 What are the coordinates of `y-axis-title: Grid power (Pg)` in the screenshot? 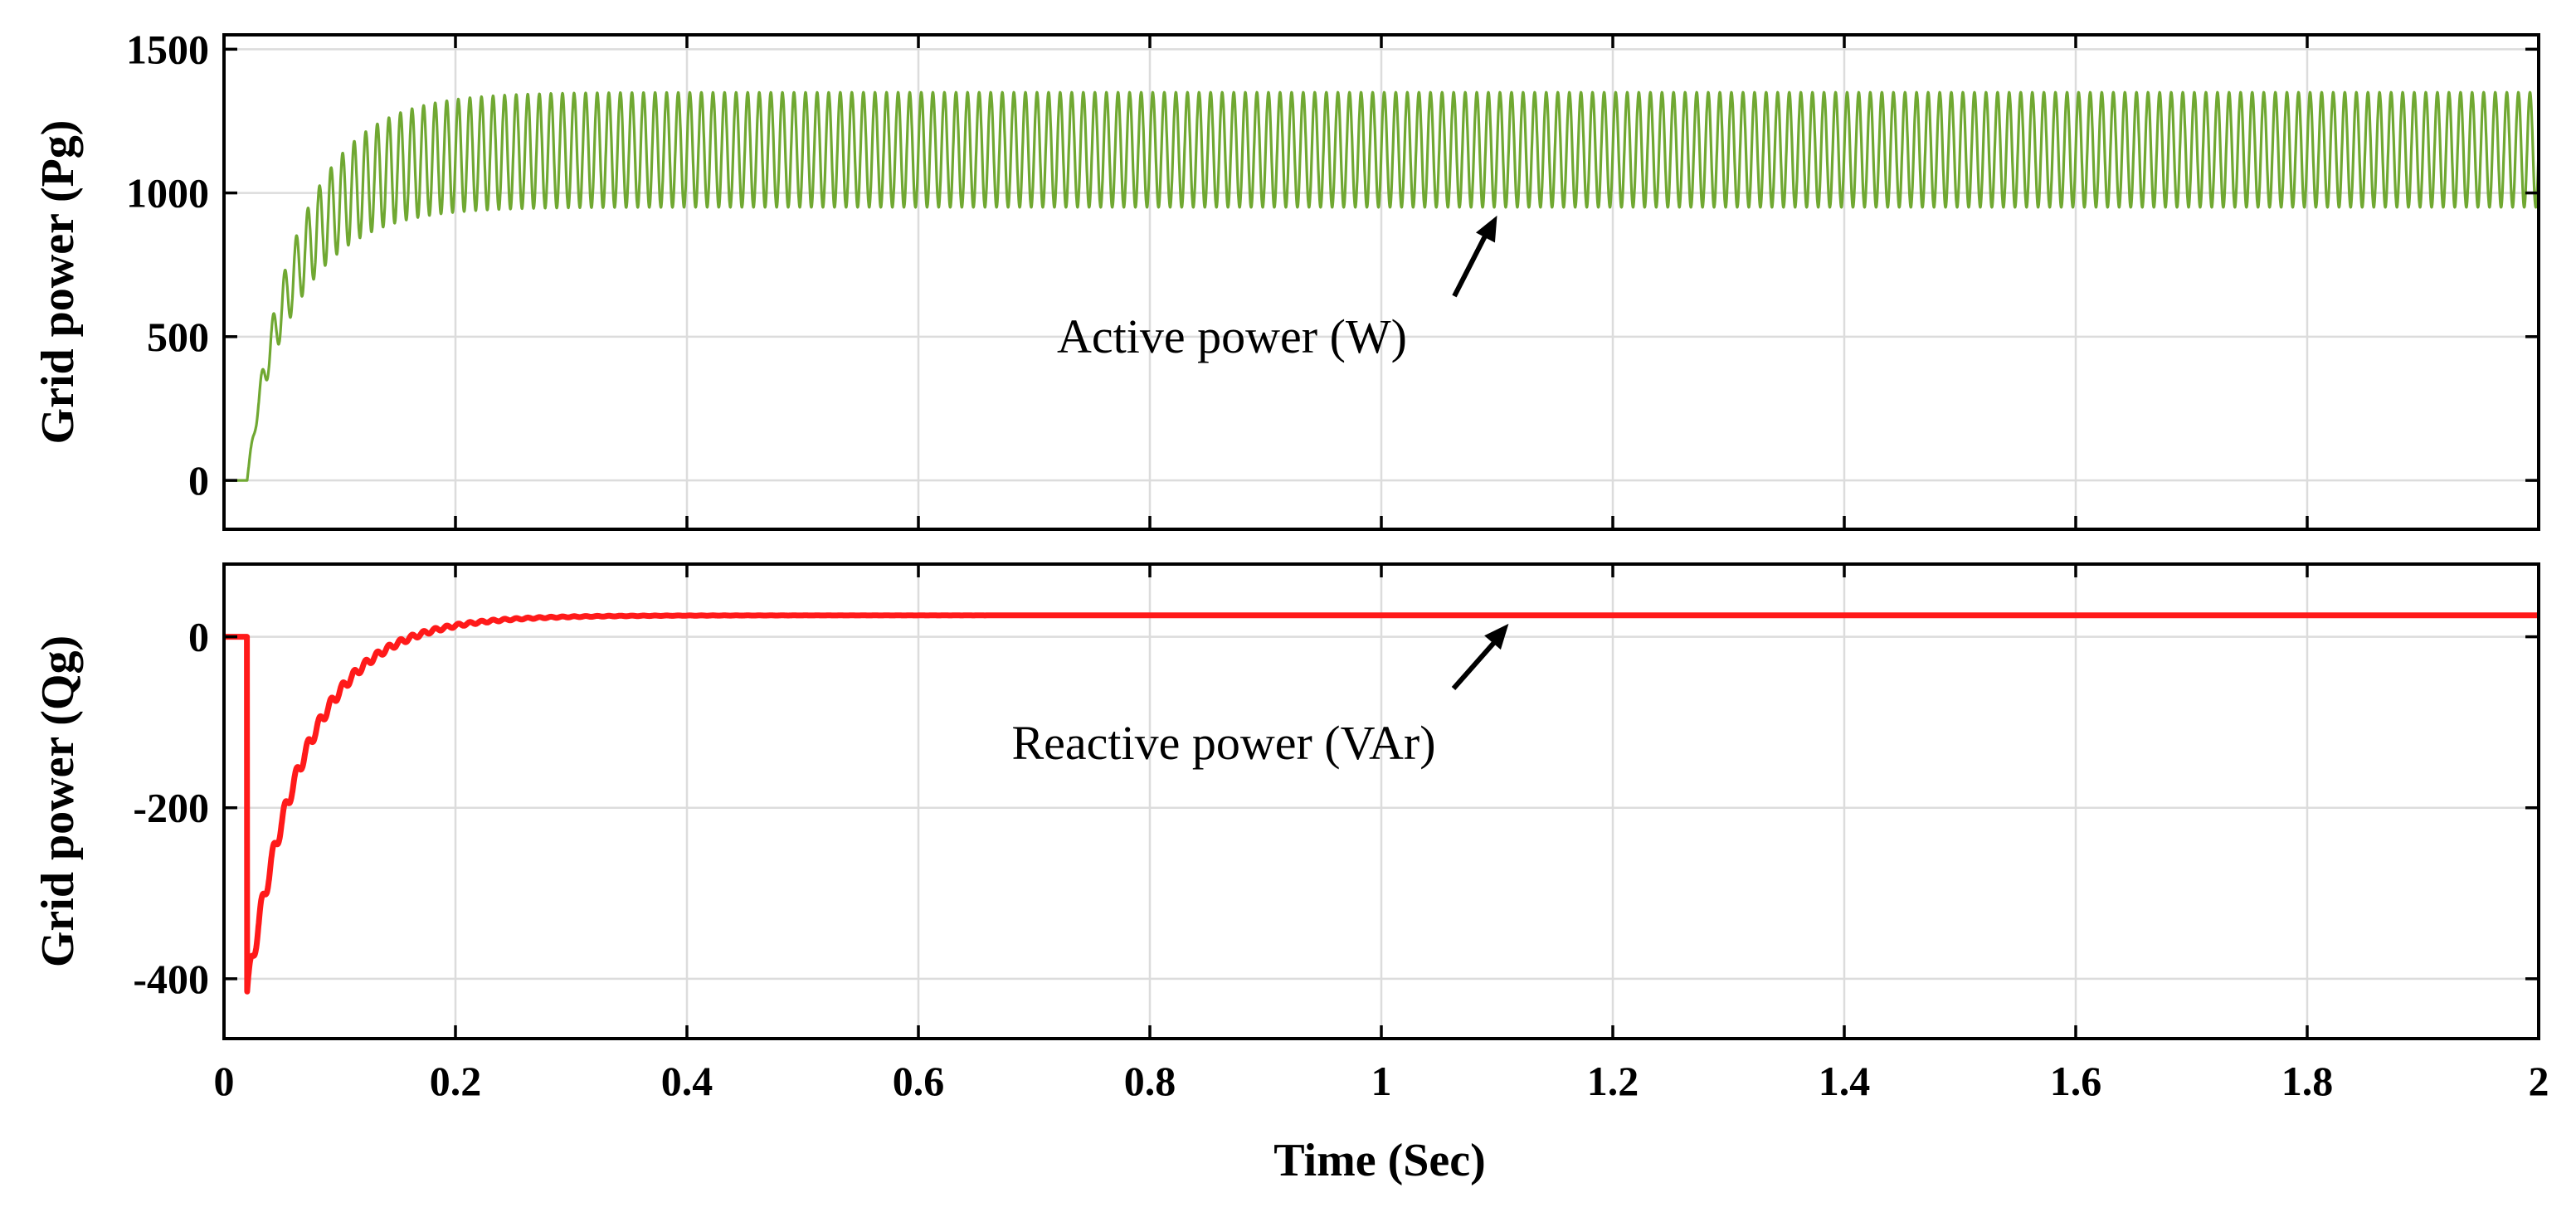 It's located at (58, 283).